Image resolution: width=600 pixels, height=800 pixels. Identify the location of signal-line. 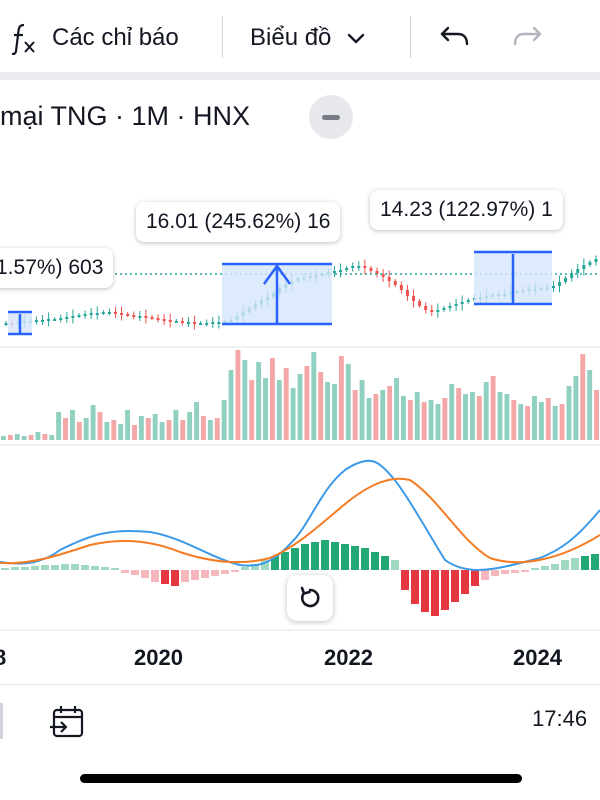
(300, 521).